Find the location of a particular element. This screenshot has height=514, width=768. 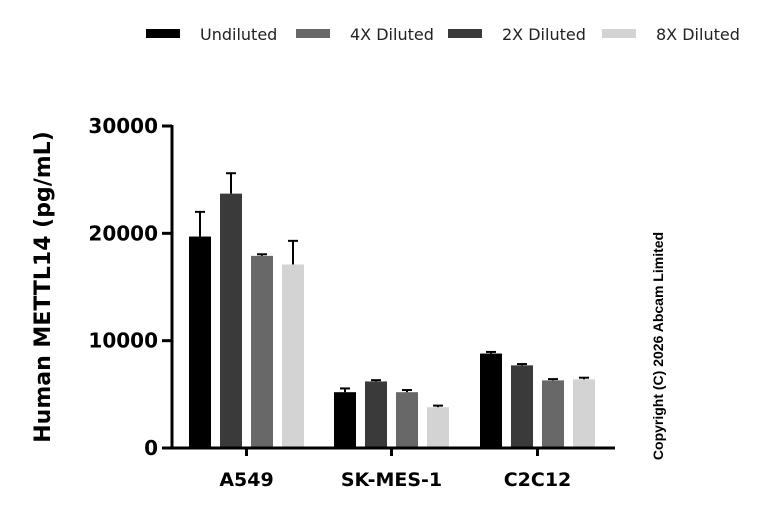

x-tick-label-sk-mes-1: SK-MES-1 is located at coordinates (391, 480).